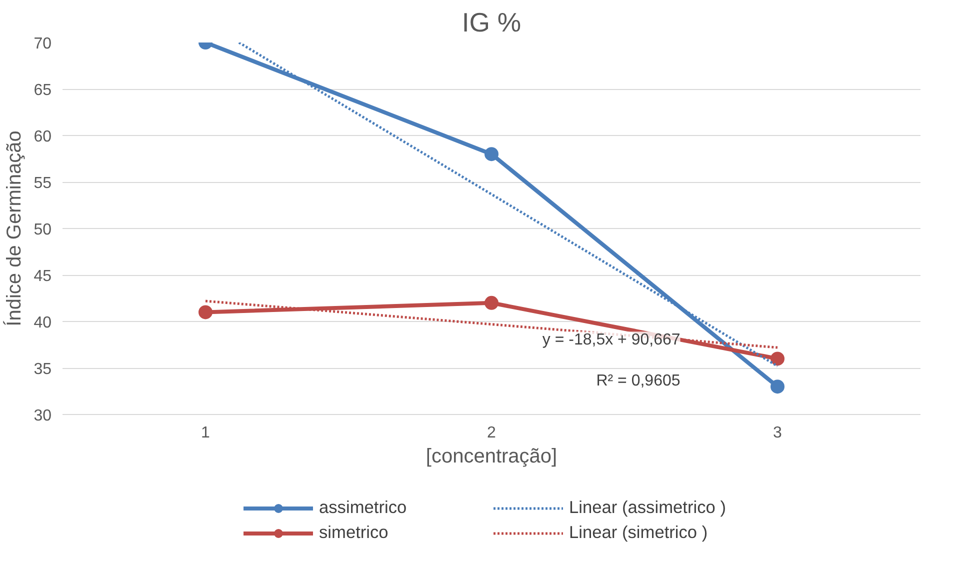 The width and height of the screenshot is (962, 583). I want to click on y-tick-label: 50, so click(43, 230).